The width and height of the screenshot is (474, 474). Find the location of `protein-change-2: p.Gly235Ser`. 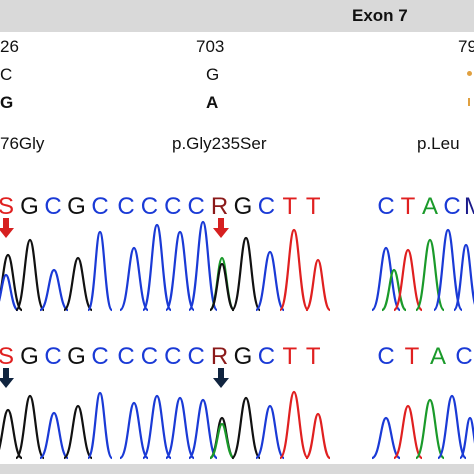

protein-change-2: p.Gly235Ser is located at coordinates (219, 143).